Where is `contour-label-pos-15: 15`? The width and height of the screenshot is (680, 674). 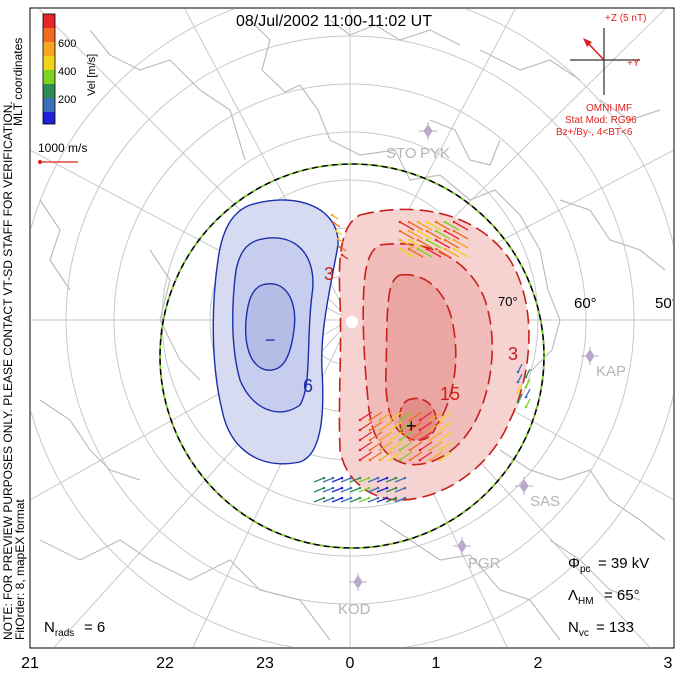
contour-label-pos-15: 15 is located at coordinates (450, 394).